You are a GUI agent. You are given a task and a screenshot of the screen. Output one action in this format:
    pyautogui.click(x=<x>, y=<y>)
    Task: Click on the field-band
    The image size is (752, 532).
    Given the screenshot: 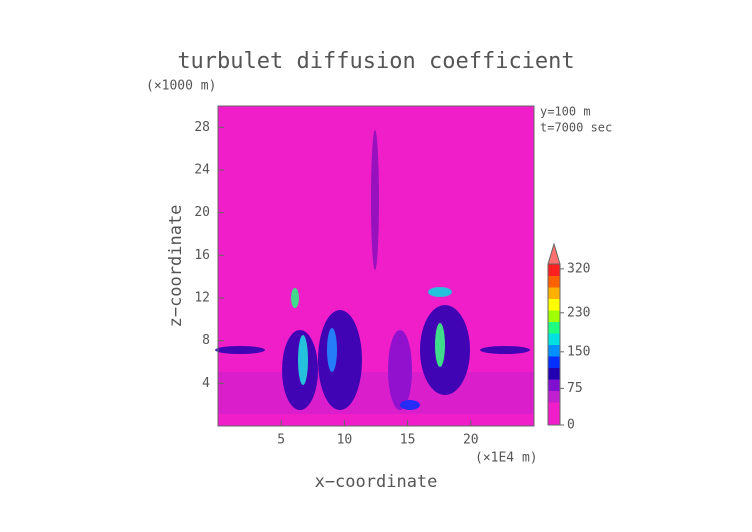 What is the action you would take?
    pyautogui.click(x=376, y=393)
    